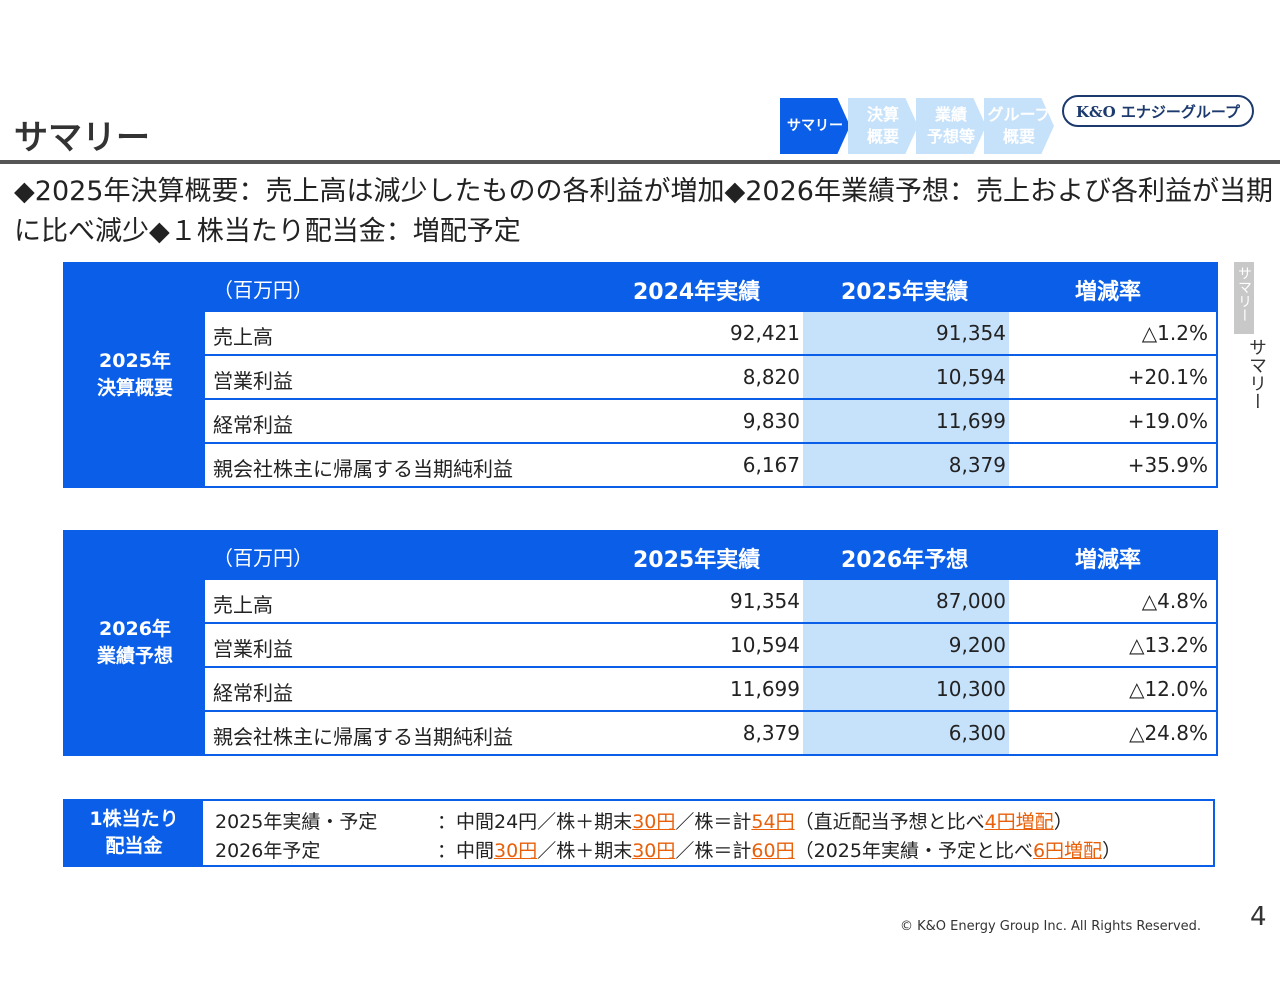 This screenshot has width=1280, height=989. What do you see at coordinates (771, 377) in the screenshot?
I see `table-cell: 8,820` at bounding box center [771, 377].